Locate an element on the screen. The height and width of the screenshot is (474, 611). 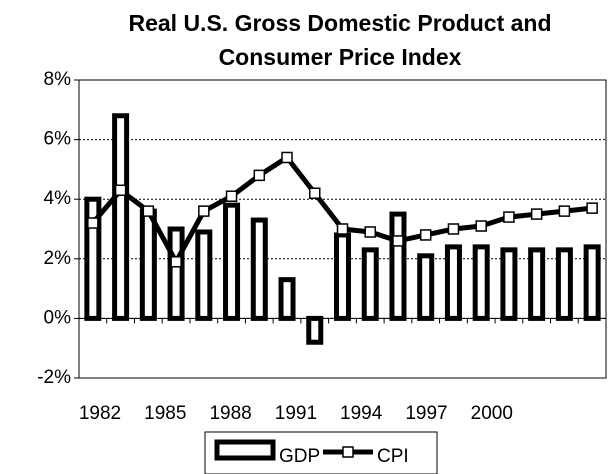
x-tick-label: 1991 is located at coordinates (296, 413).